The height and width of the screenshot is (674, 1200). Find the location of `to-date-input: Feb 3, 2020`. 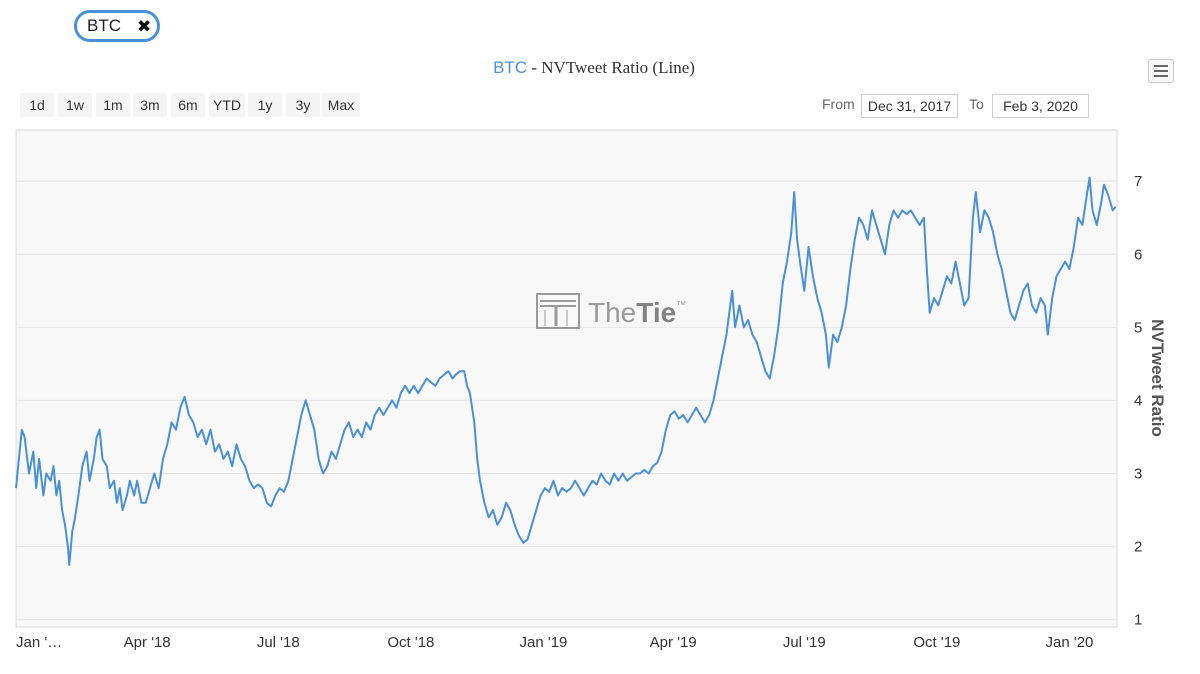

to-date-input: Feb 3, 2020 is located at coordinates (1040, 106).